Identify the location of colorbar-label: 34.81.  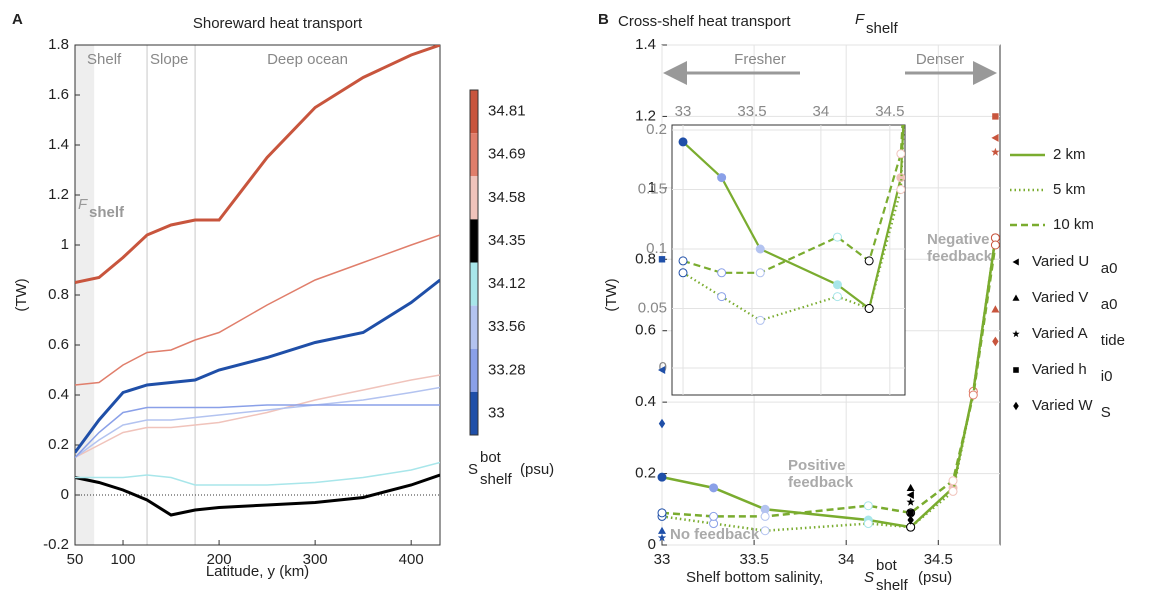
(507, 111).